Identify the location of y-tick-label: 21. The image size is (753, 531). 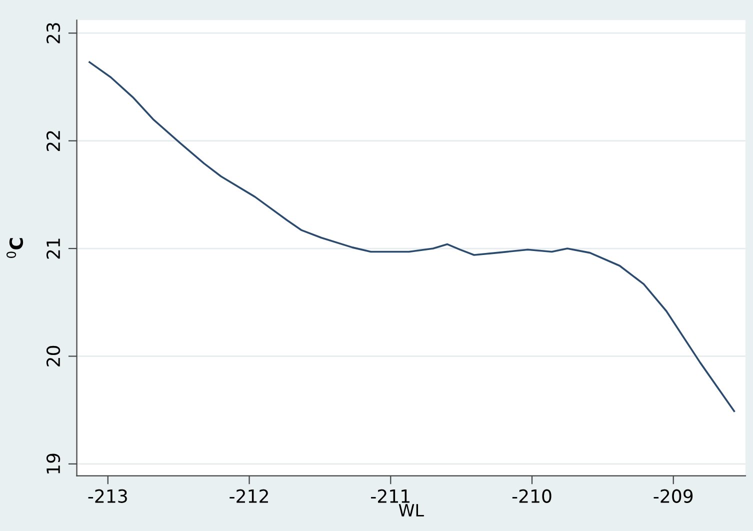
(53, 248).